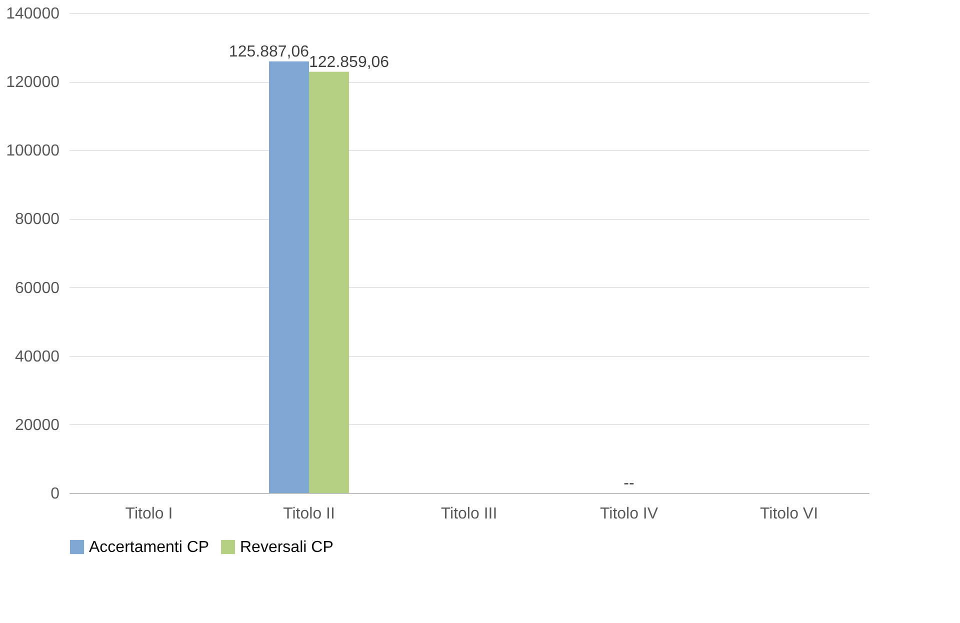 This screenshot has height=623, width=960. I want to click on y-tick-label: 140000, so click(33, 14).